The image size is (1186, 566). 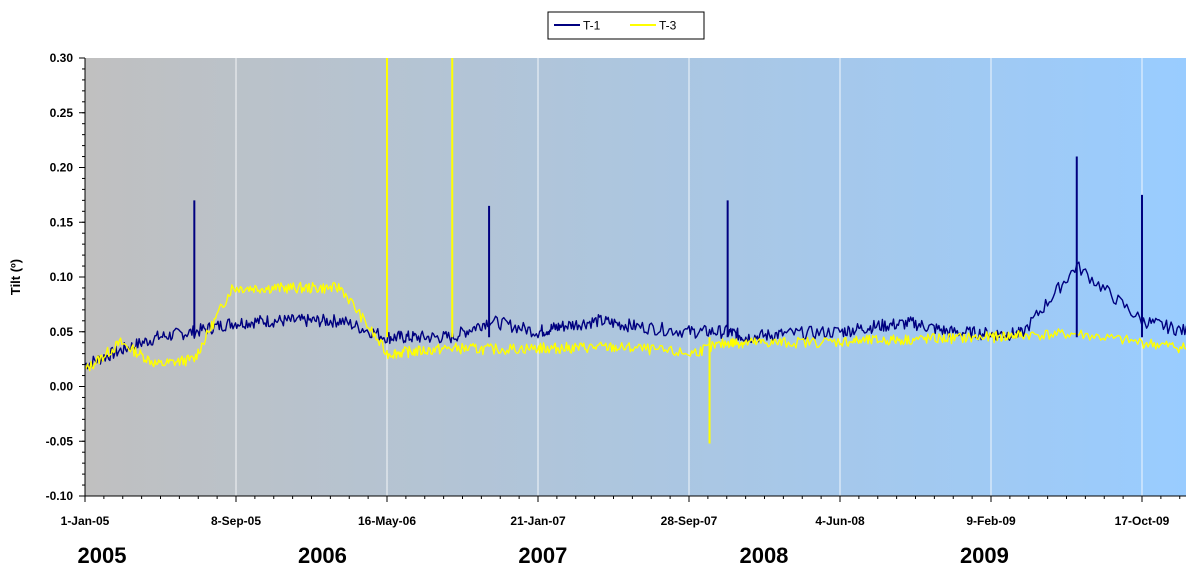 What do you see at coordinates (387, 521) in the screenshot?
I see `x-tick-label: 16-May-06` at bounding box center [387, 521].